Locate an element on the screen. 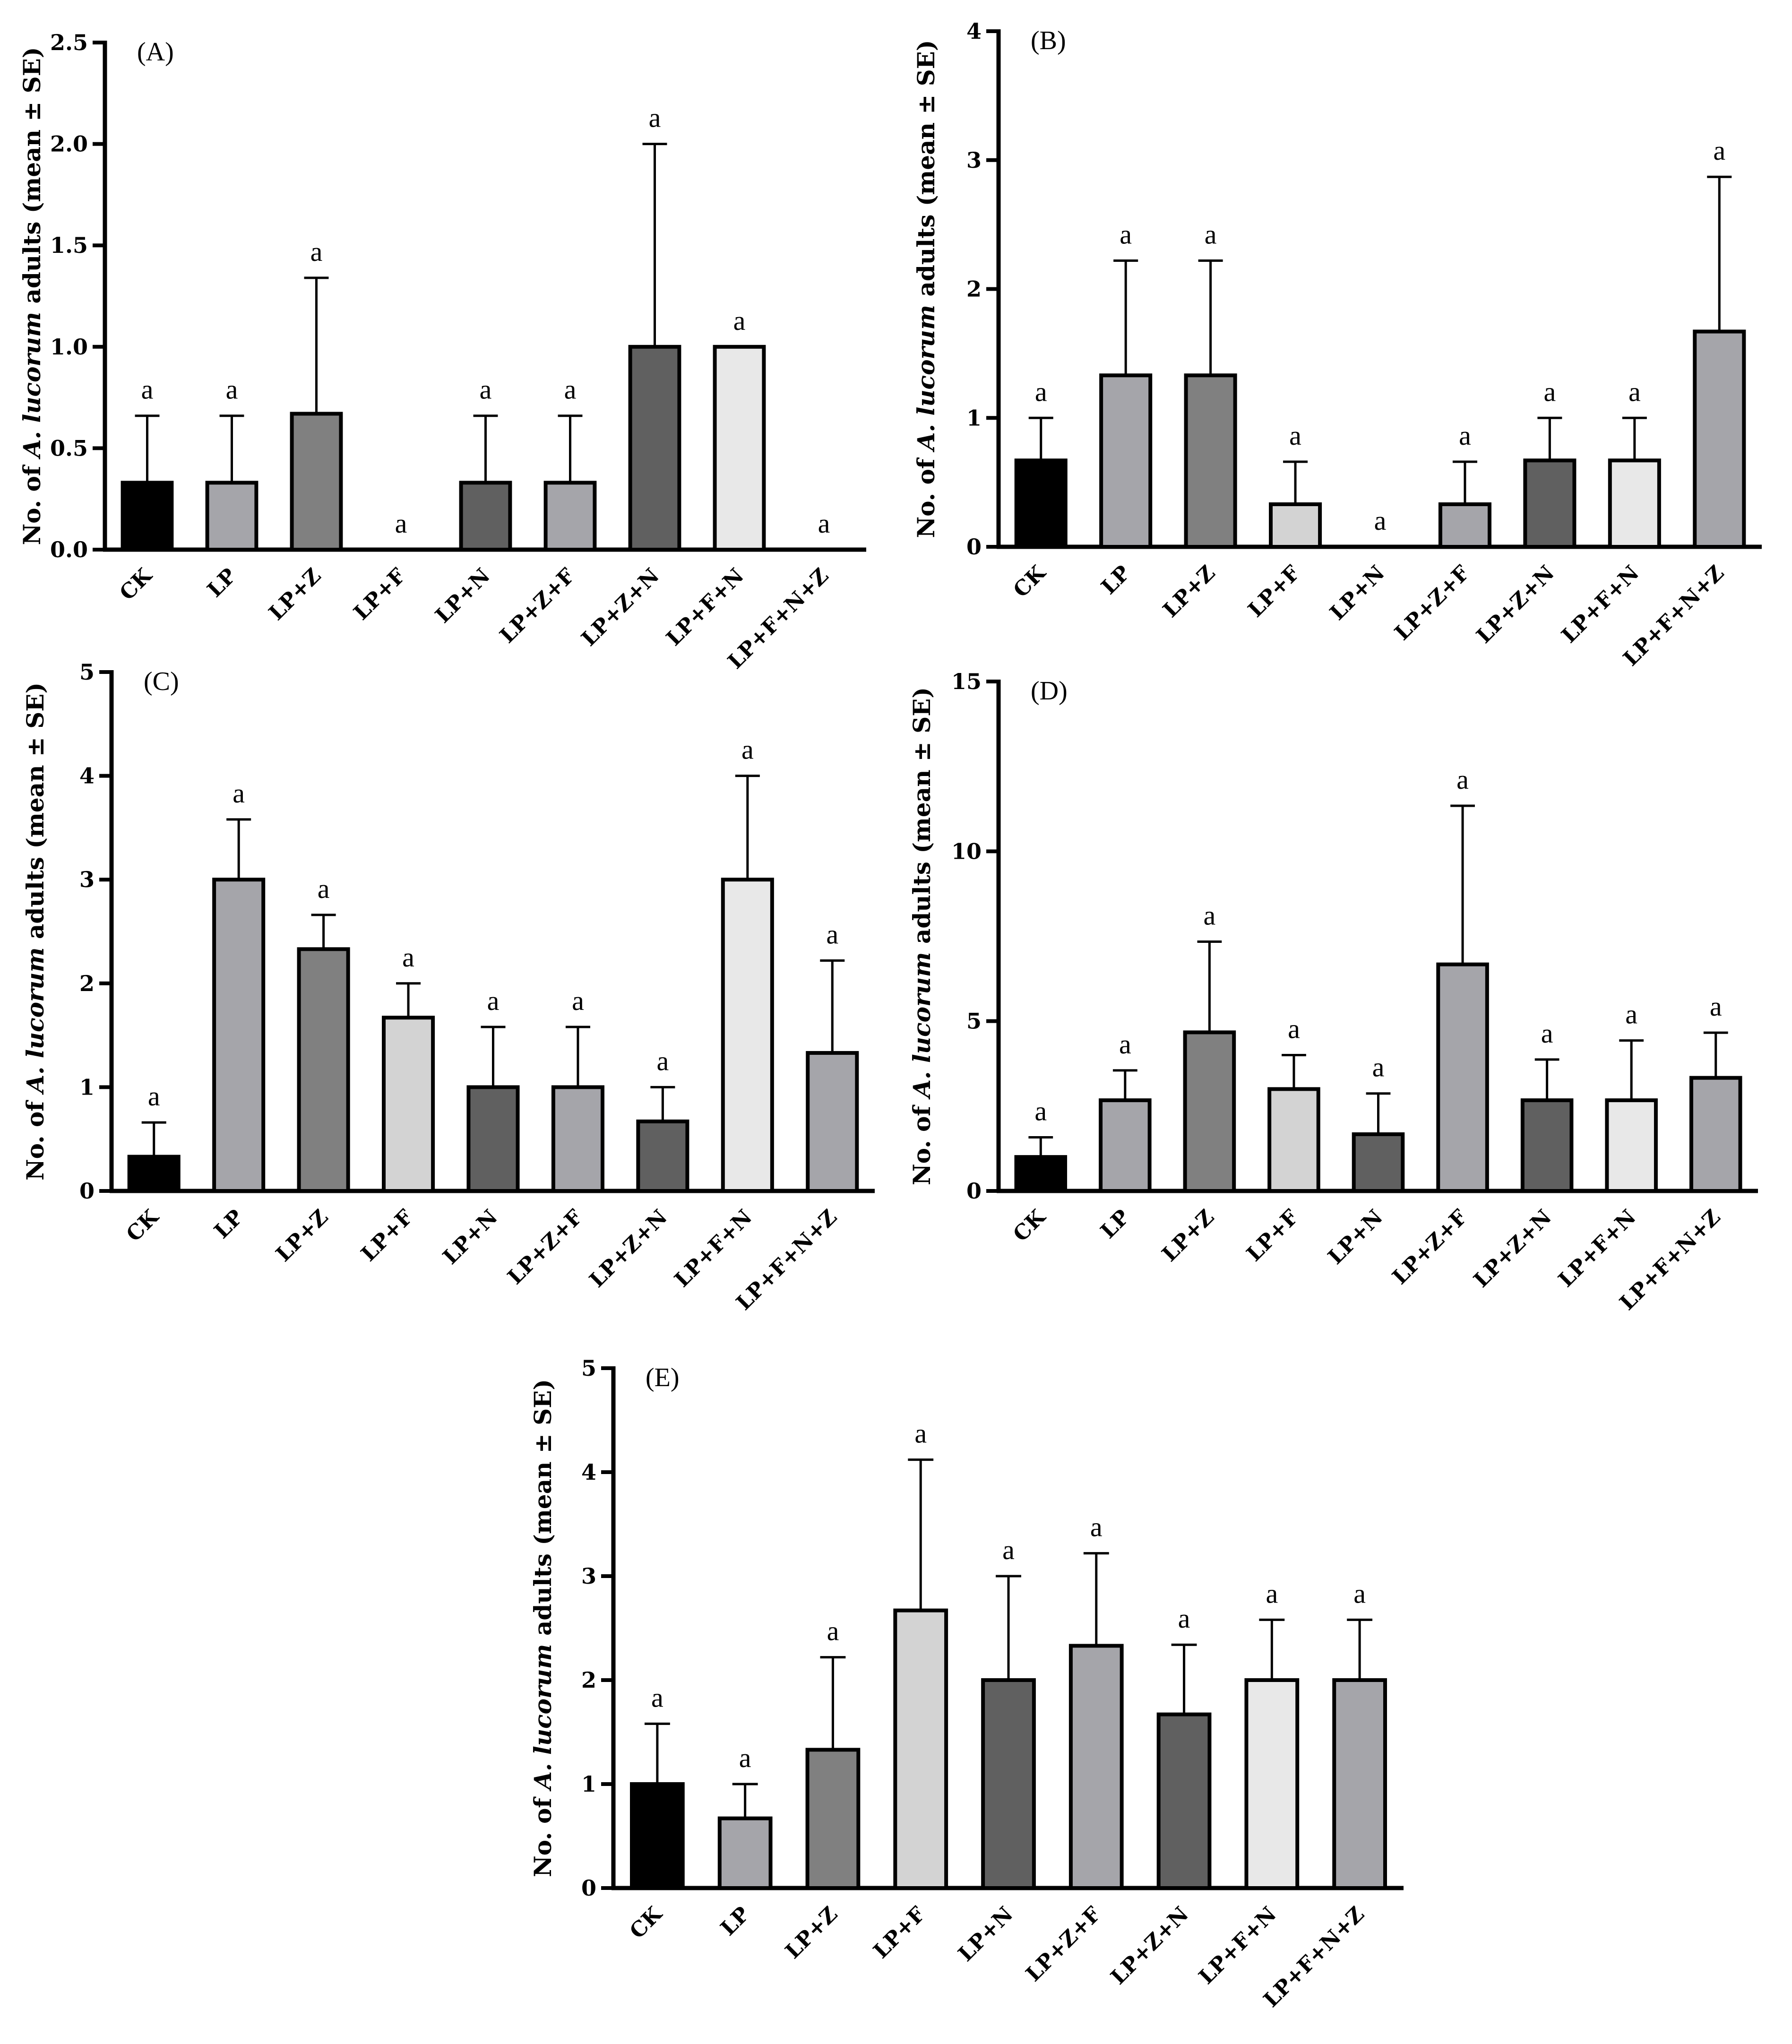  panel-label: (C) is located at coordinates (161, 681).